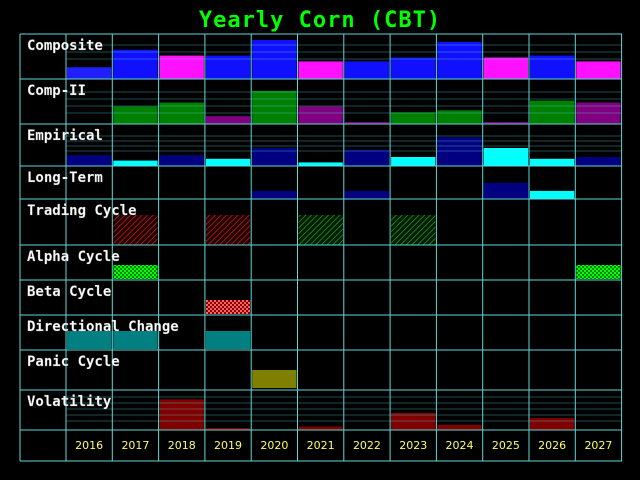  I want to click on bar-volatility-2021, so click(320, 428).